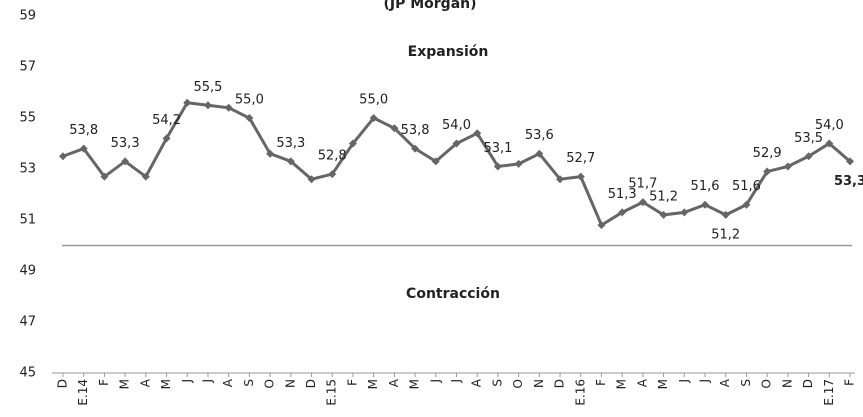 Image resolution: width=863 pixels, height=417 pixels. Describe the element at coordinates (448, 52) in the screenshot. I see `annotation: Expansión` at that location.